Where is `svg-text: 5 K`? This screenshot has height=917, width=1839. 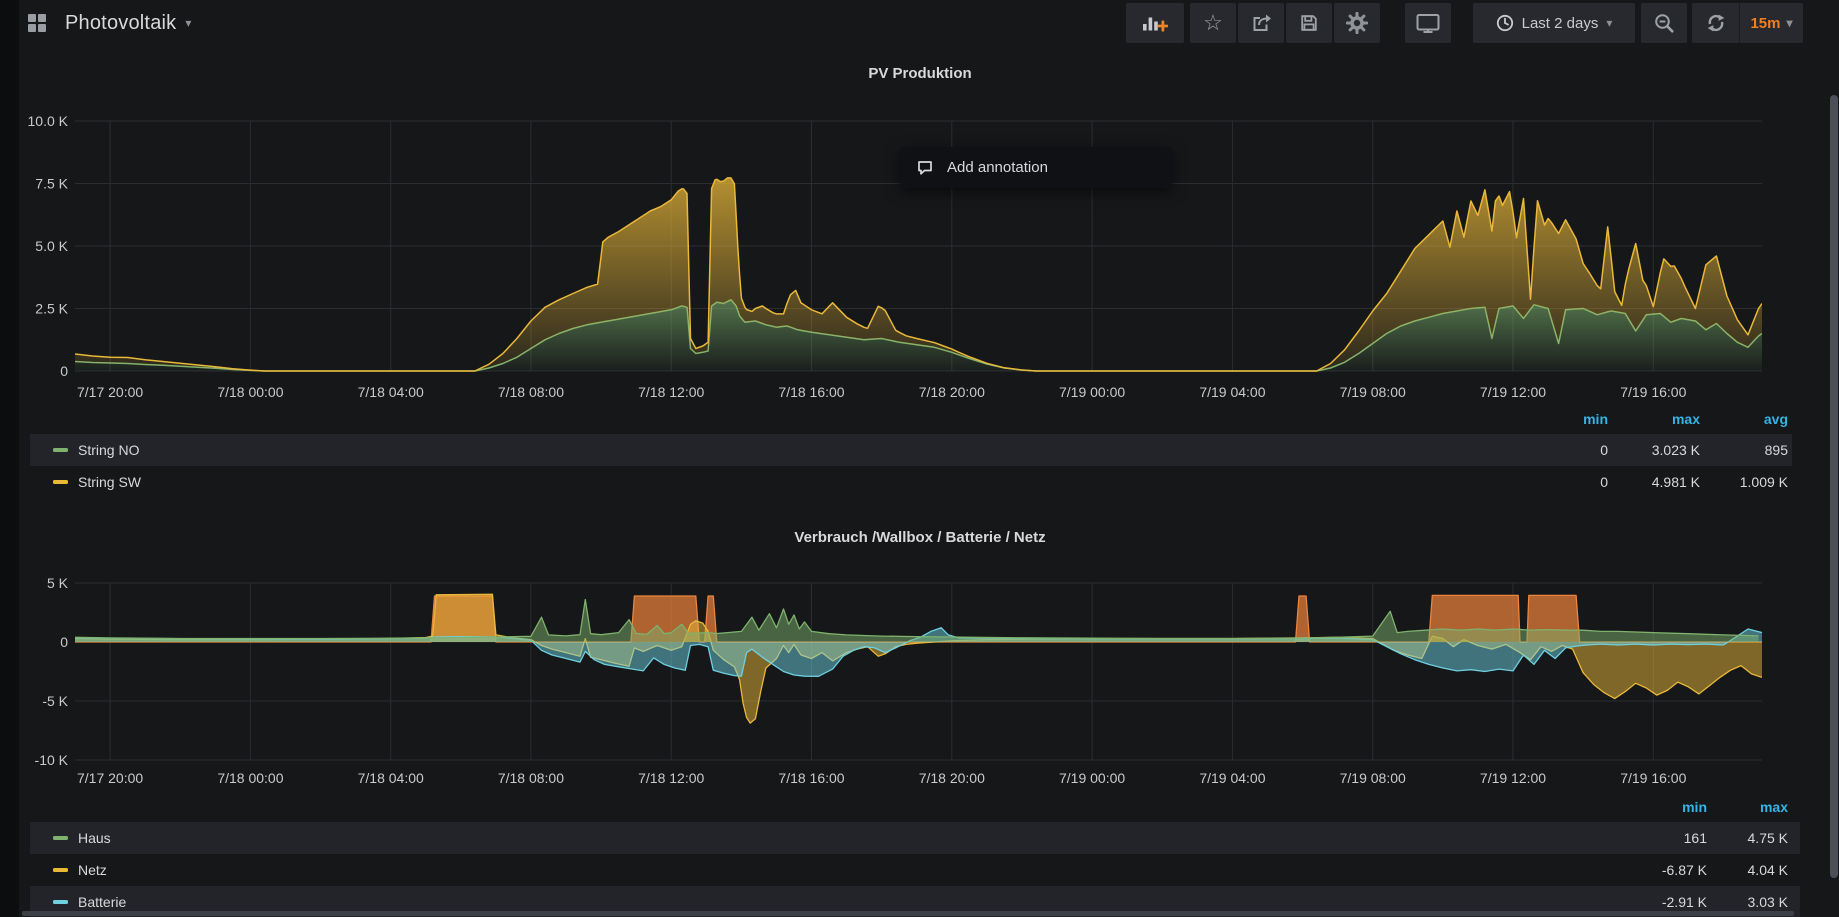
svg-text: 5 K is located at coordinates (58, 583).